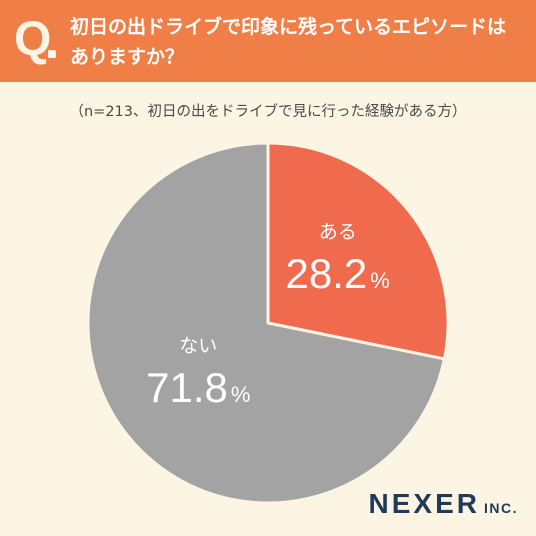  What do you see at coordinates (33, 39) in the screenshot?
I see `q-mark: Q` at bounding box center [33, 39].